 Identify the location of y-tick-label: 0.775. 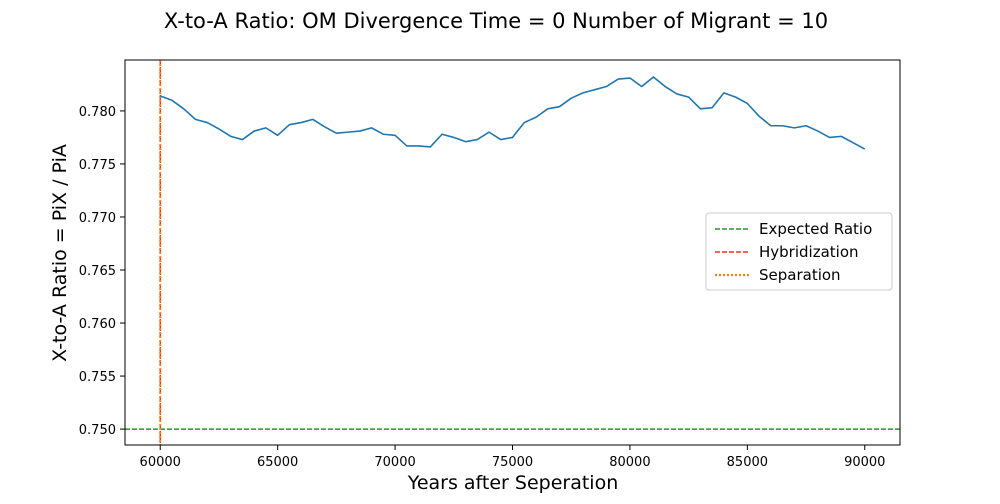
(97, 165).